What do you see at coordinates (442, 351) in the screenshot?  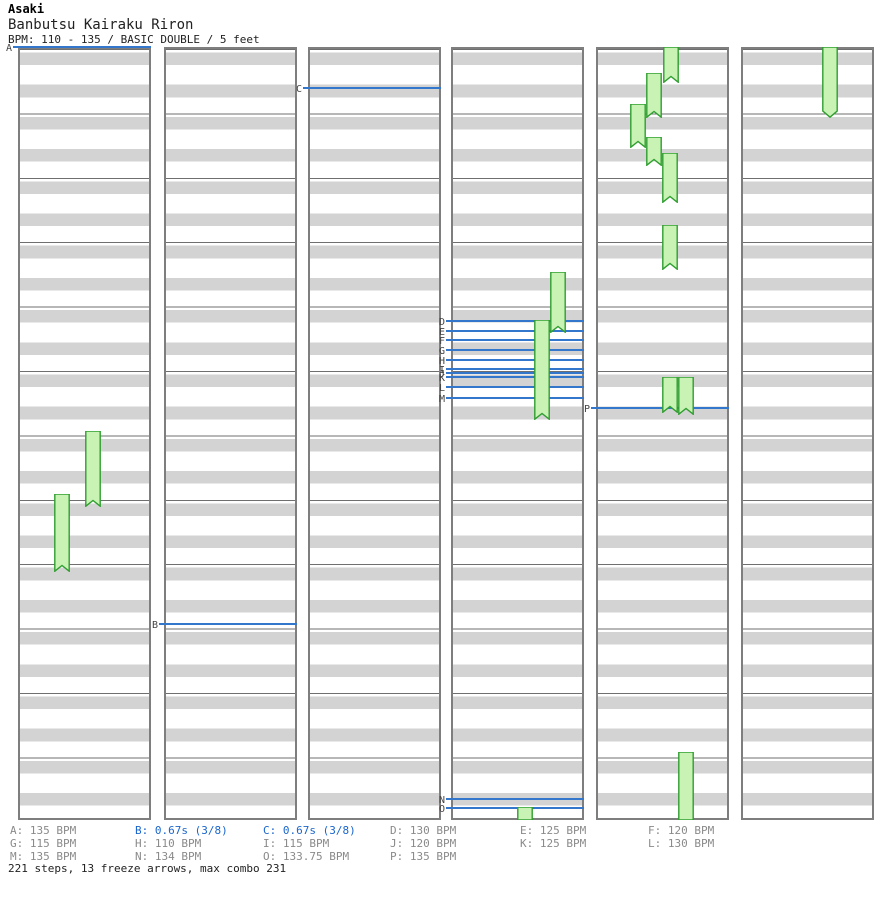 I see `bpm-marker-label-G: G` at bounding box center [442, 351].